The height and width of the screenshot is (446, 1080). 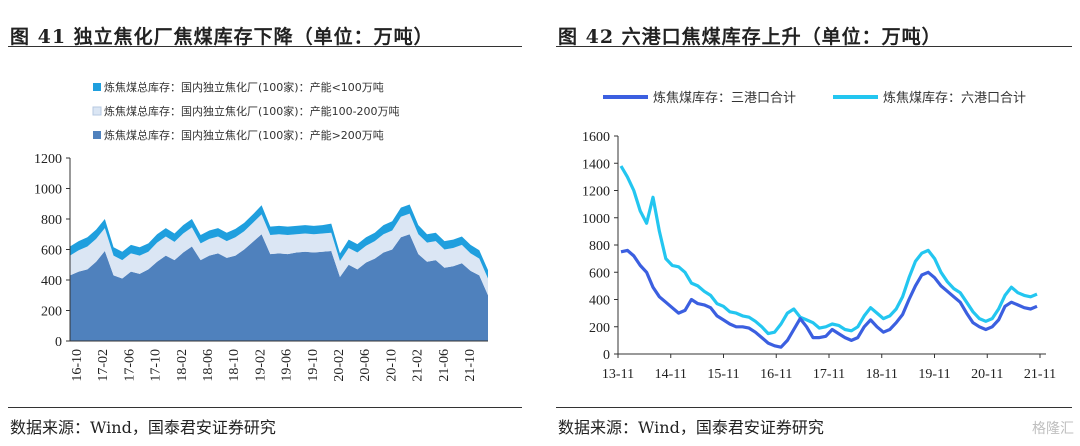 I want to click on legend-label-2: 炼焦煤总库存：国内独立焦化厂(100家)：产能<100万吨, so click(x=244, y=87).